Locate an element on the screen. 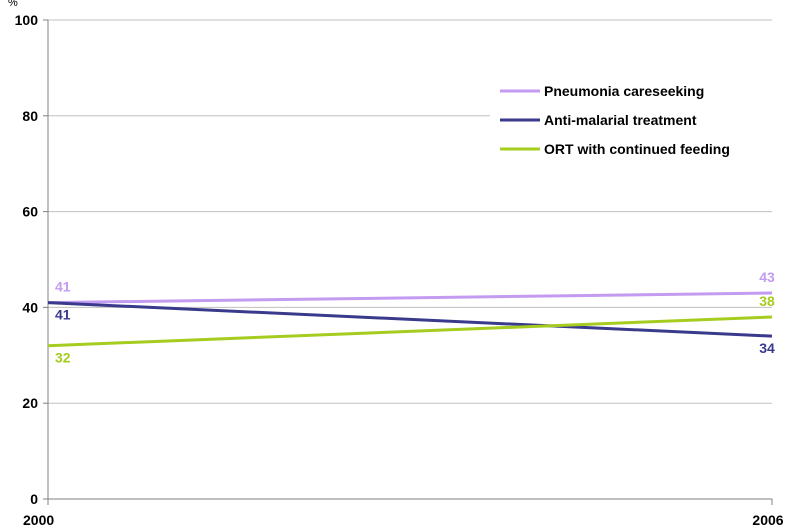 The width and height of the screenshot is (790, 529). x-tick-label-2006: 2006 is located at coordinates (767, 520).